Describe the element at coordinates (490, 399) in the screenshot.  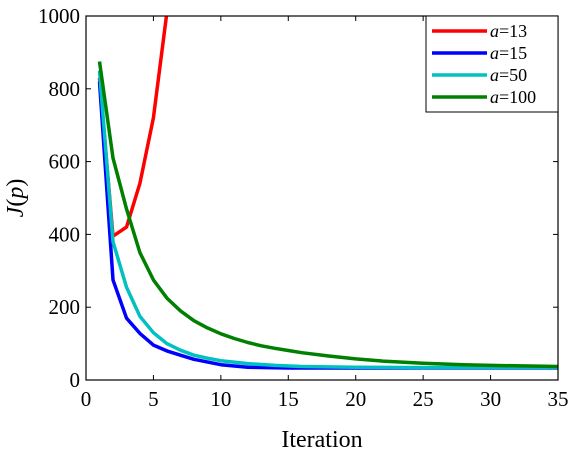
I see `x-tick-label: 30` at that location.